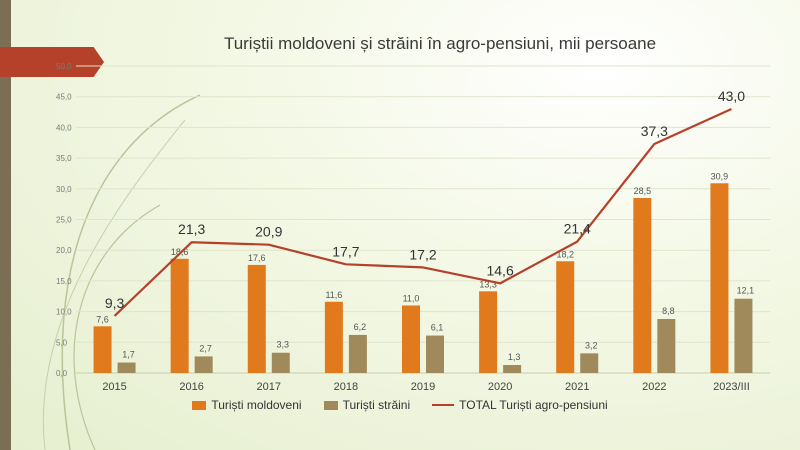  Describe the element at coordinates (64, 127) in the screenshot. I see `y-tick-label: 40,0` at that location.